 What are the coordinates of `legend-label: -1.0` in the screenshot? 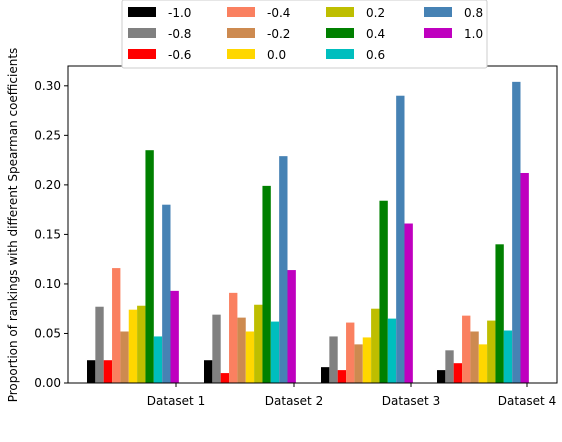 It's located at (179, 13).